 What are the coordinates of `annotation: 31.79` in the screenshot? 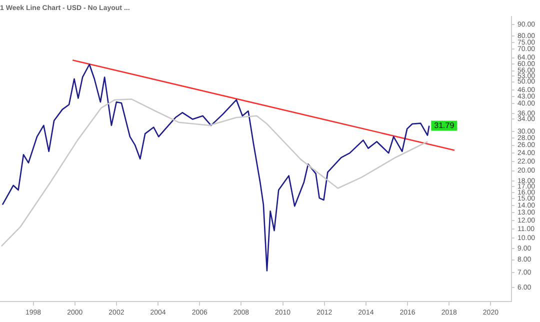 It's located at (444, 125).